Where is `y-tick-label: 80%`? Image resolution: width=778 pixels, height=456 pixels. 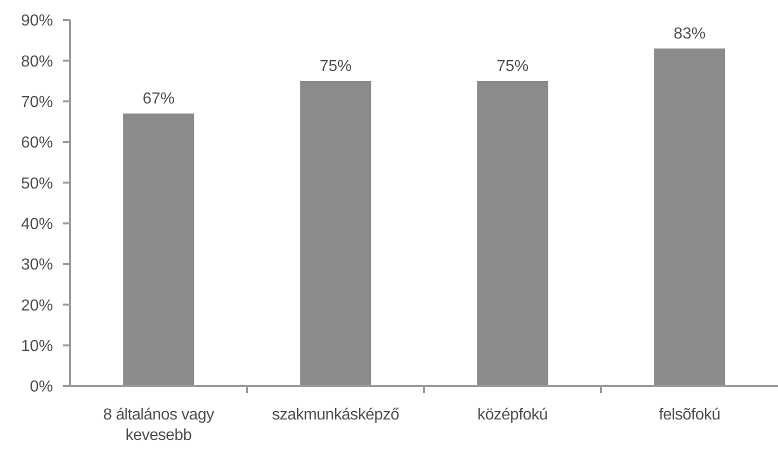
y-tick-label: 80% is located at coordinates (36, 61).